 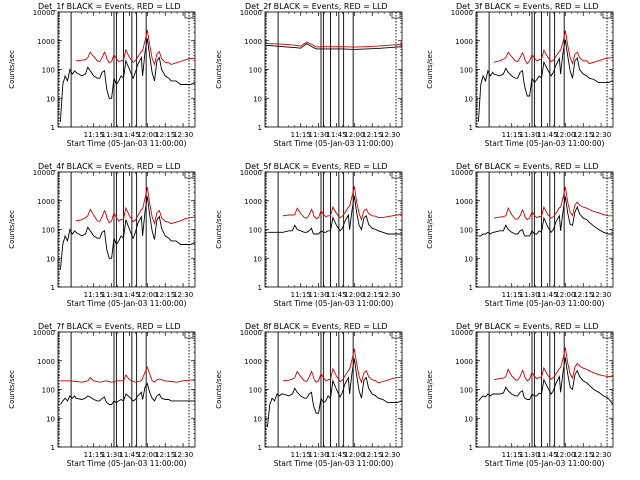 What do you see at coordinates (316, 326) in the screenshot?
I see `chart-title: Det_8f BLACK = Events, RED = LLD` at bounding box center [316, 326].